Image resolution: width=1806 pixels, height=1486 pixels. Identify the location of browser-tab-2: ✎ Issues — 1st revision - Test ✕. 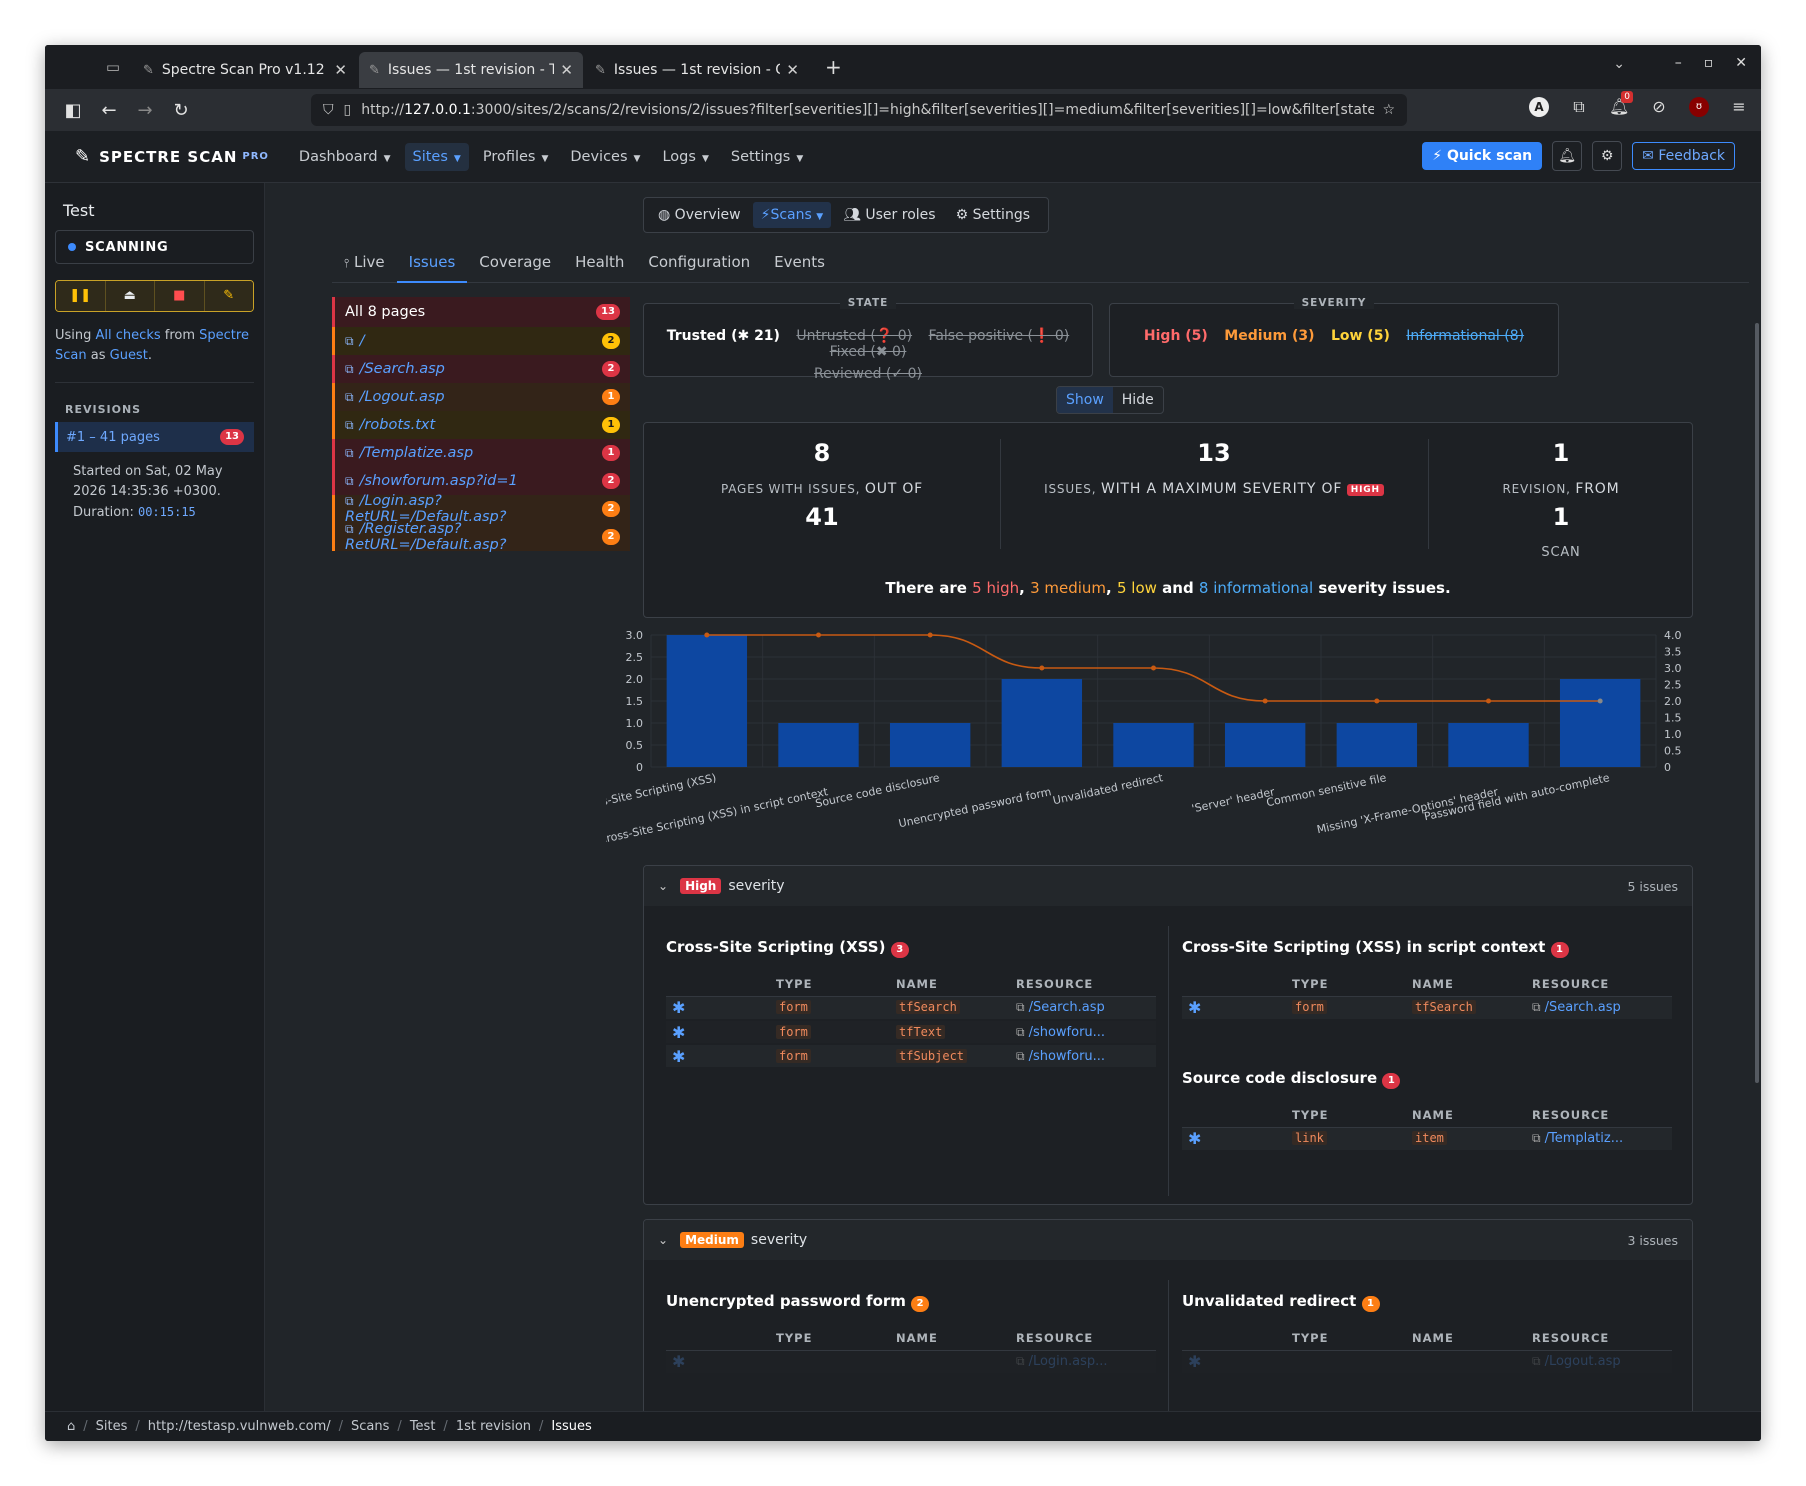
(471, 70).